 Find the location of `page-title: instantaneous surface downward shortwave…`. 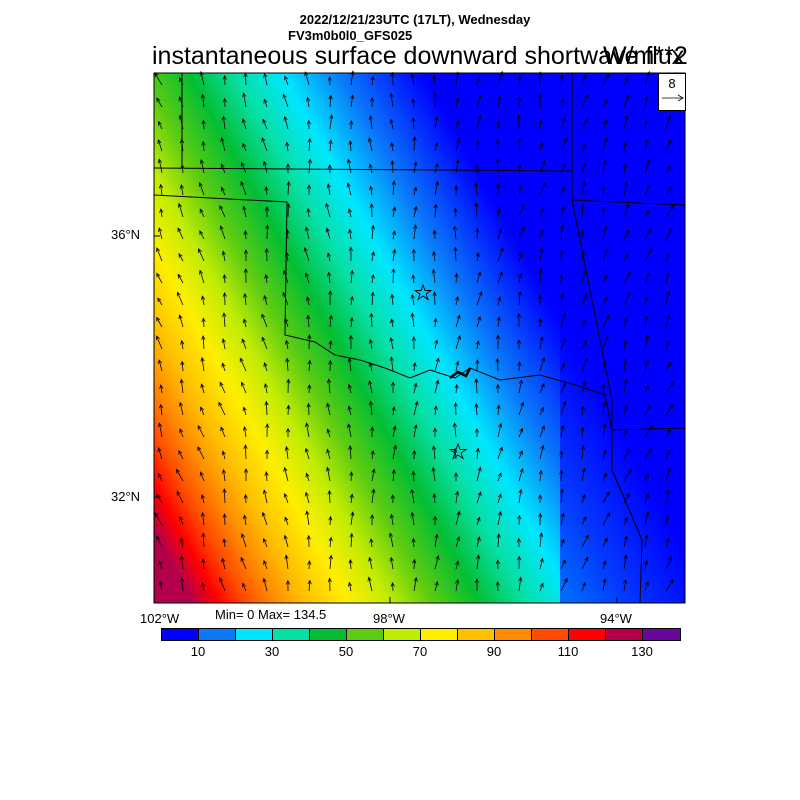

page-title: instantaneous surface downward shortwave… is located at coordinates (418, 56).